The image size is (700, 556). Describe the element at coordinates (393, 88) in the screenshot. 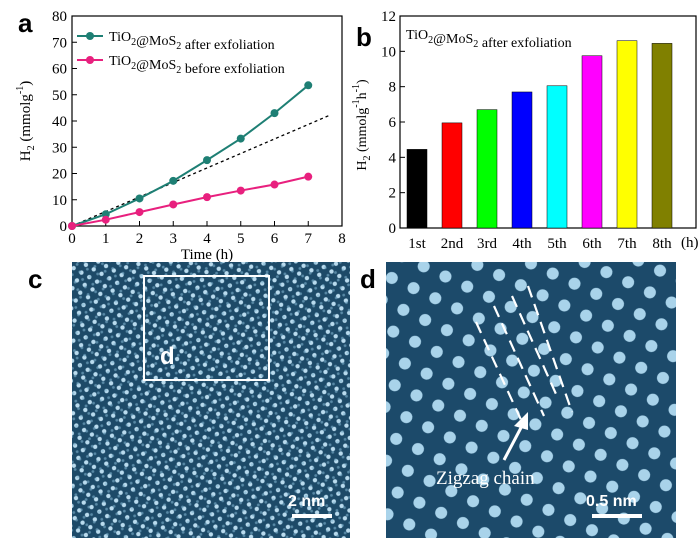

I see `y-tick-label: 8` at that location.